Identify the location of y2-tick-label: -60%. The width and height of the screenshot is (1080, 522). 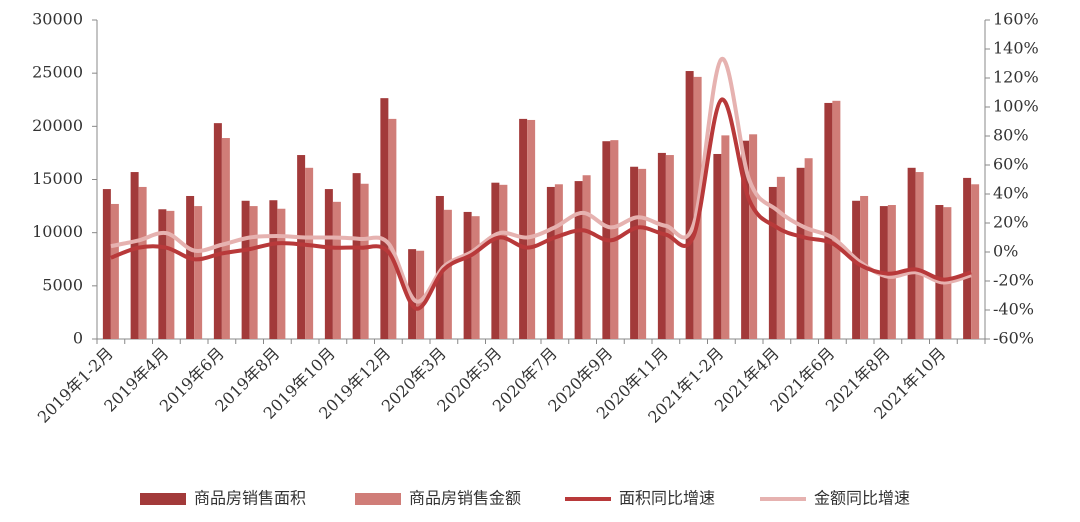
(1013, 338).